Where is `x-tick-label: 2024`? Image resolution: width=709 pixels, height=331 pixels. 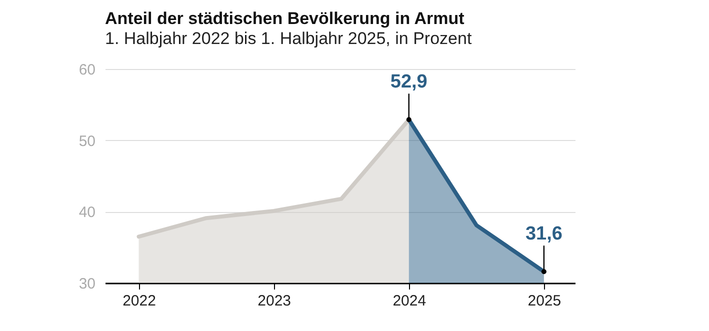
x-tick-label: 2024 is located at coordinates (409, 301).